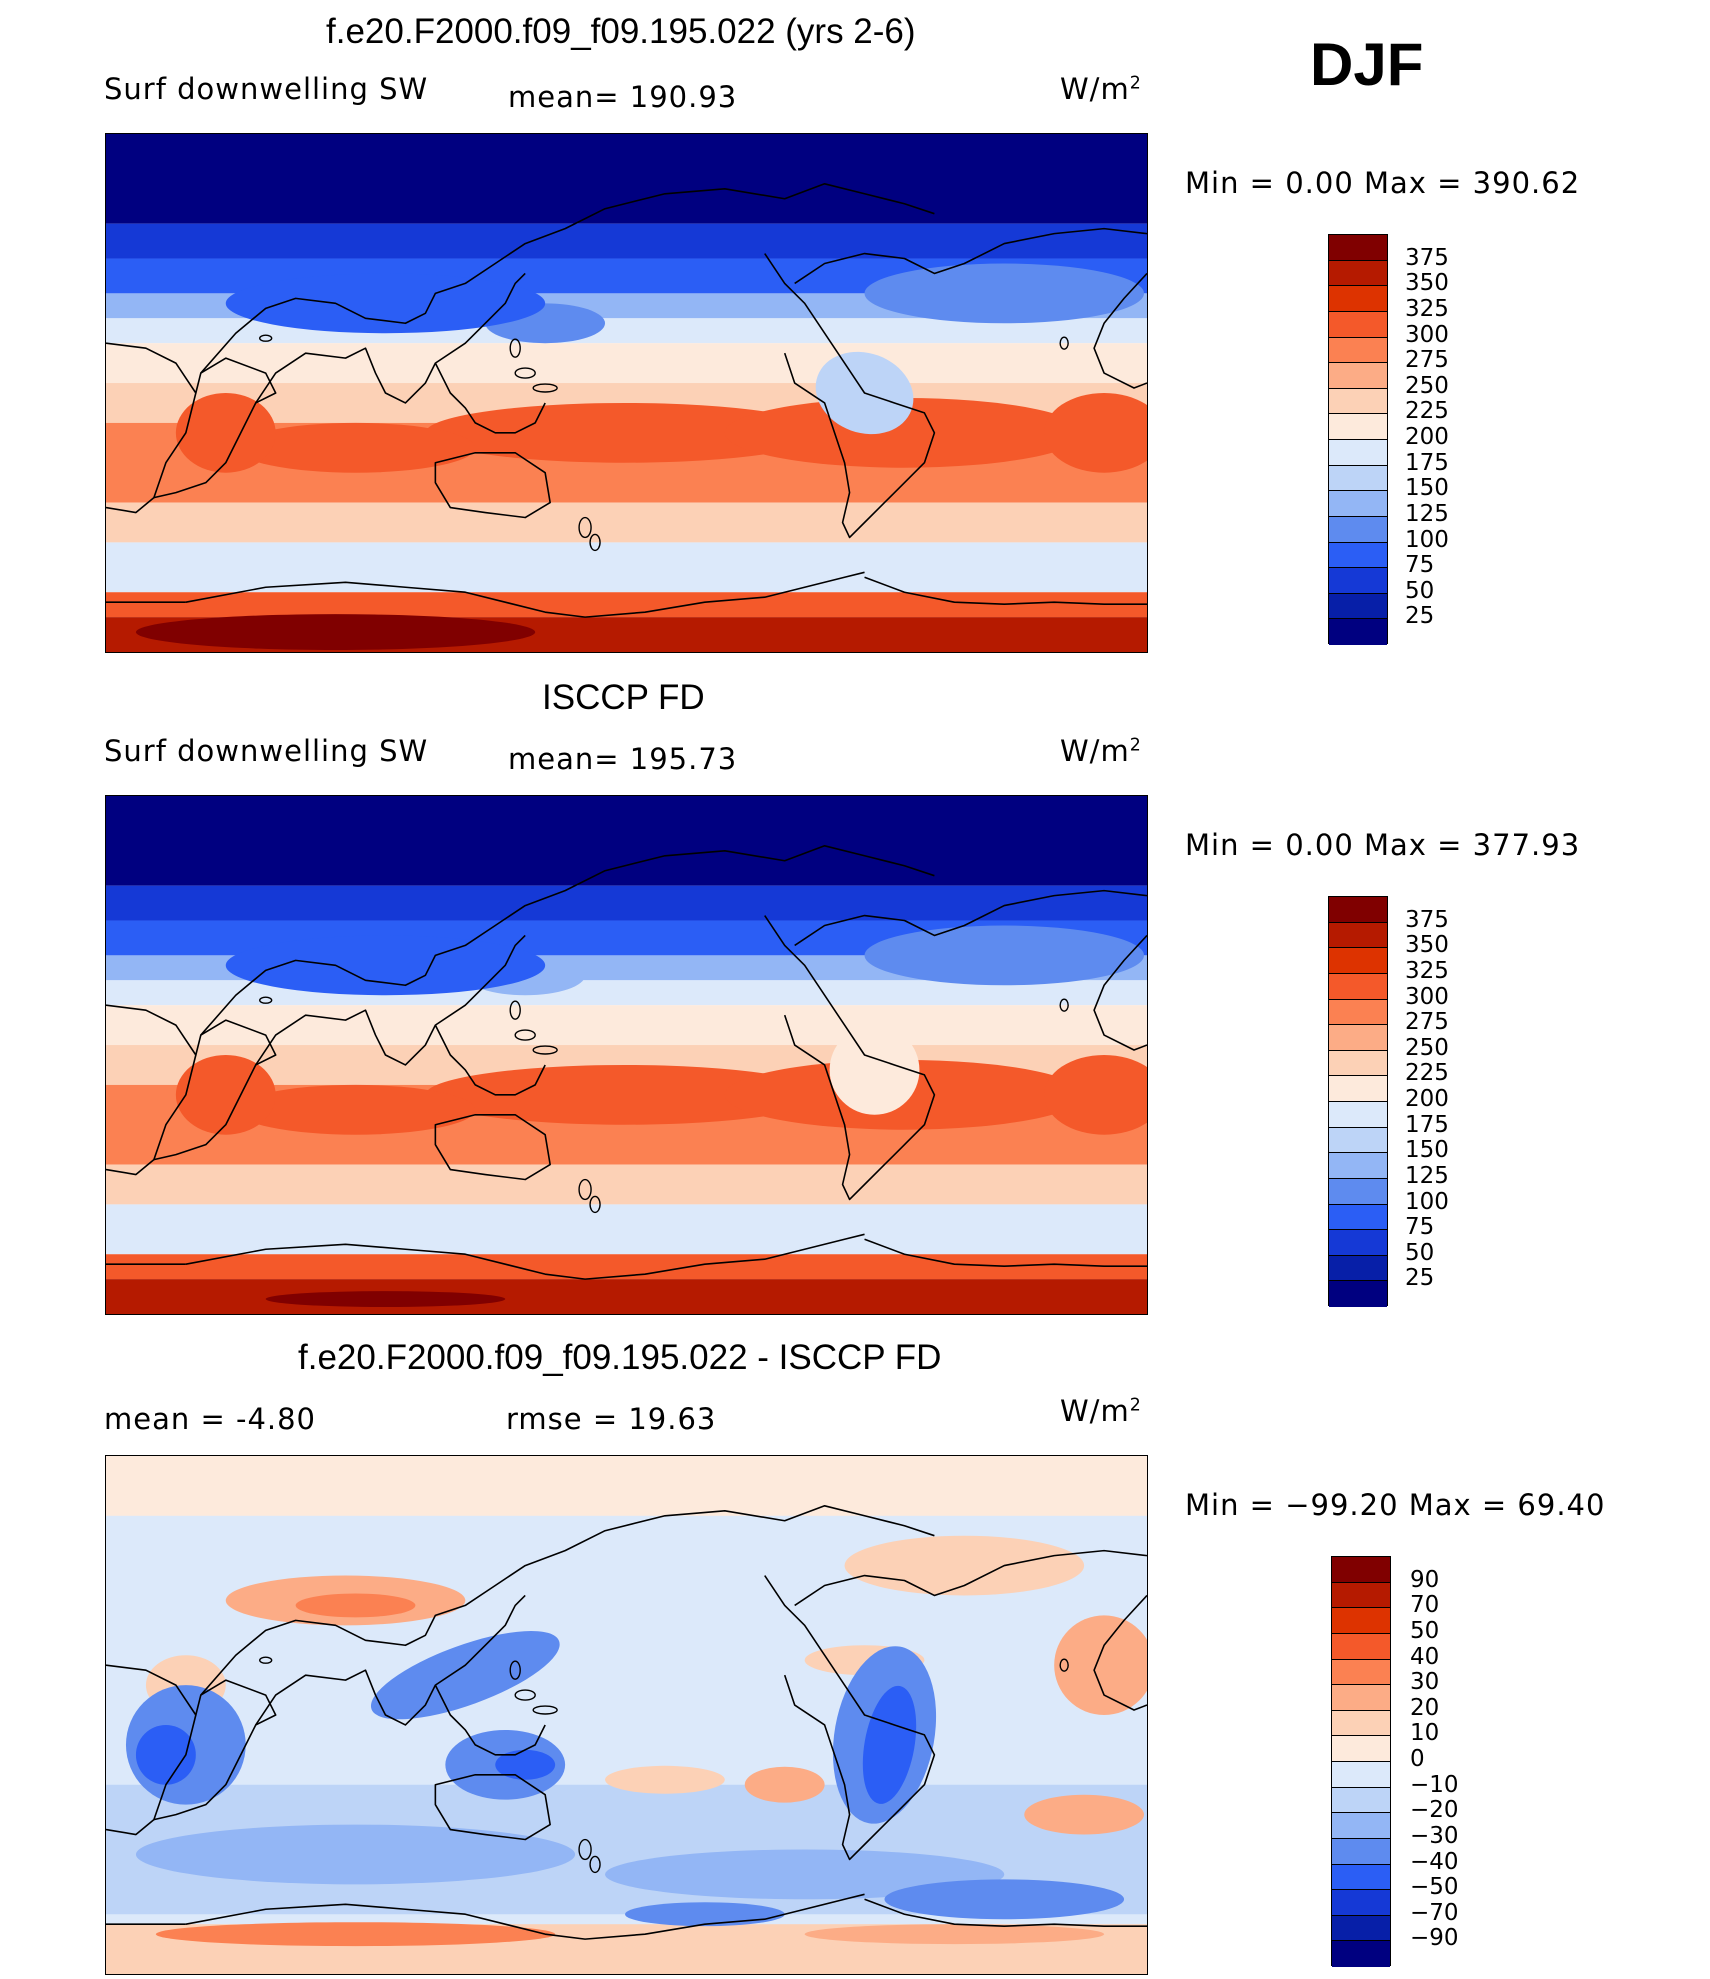 The width and height of the screenshot is (1710, 1979). I want to click on colorbar-tick-label: 25, so click(1420, 1278).